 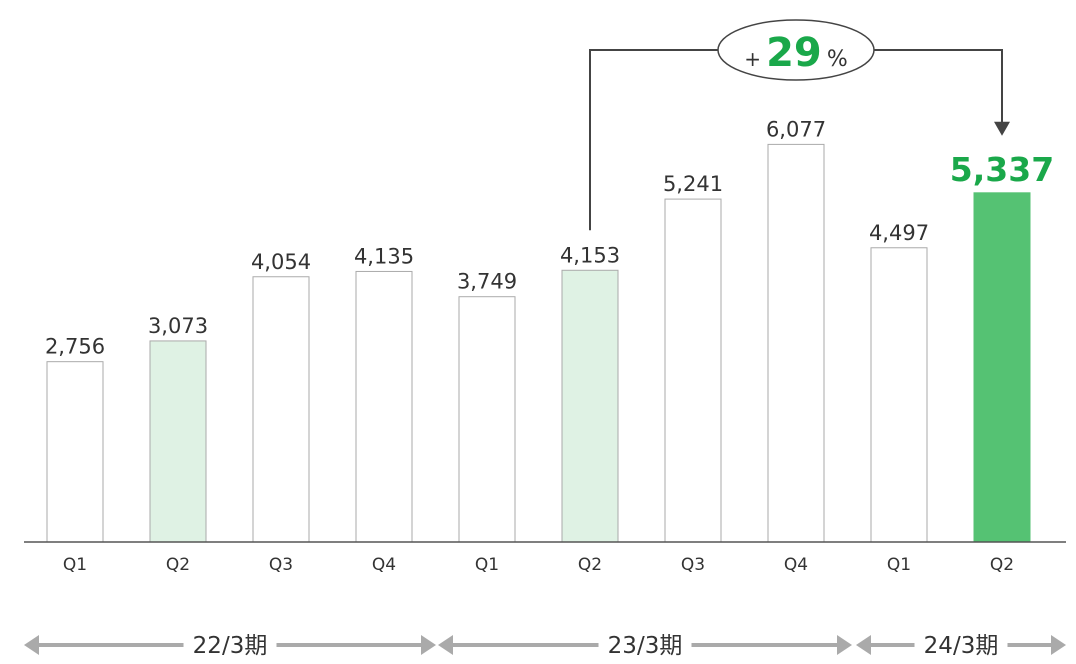 I want to click on growth-arrowhead, so click(x=1002, y=128).